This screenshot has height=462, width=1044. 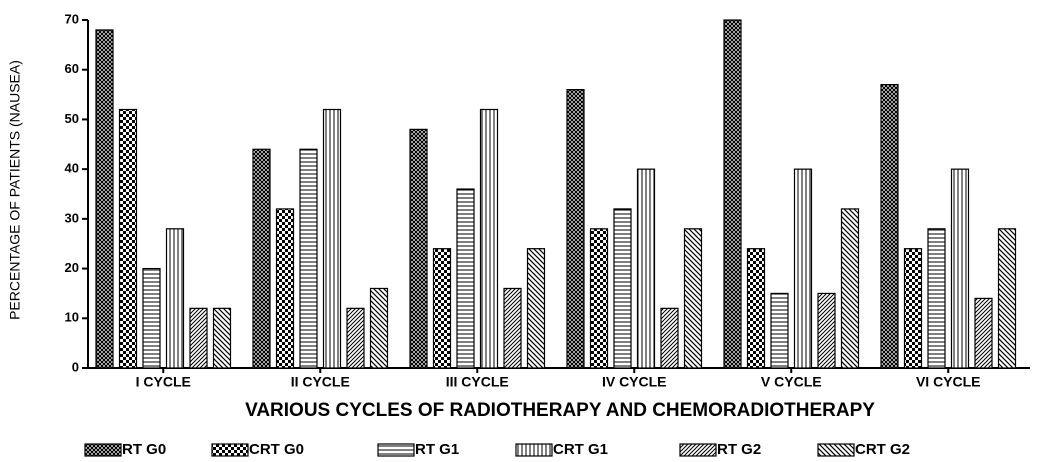 What do you see at coordinates (276, 449) in the screenshot?
I see `legend-label: CRT G0` at bounding box center [276, 449].